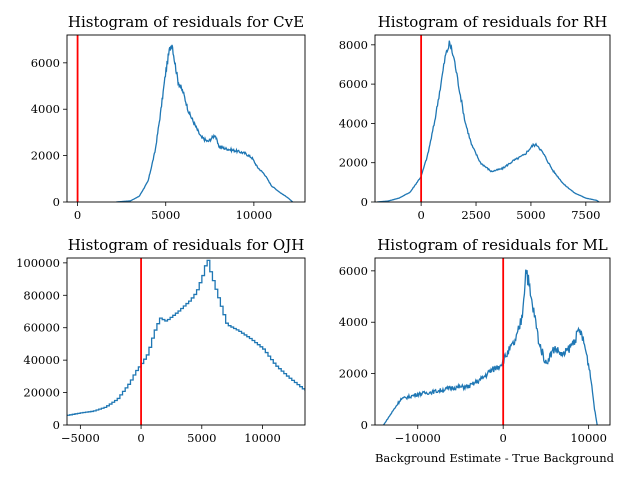  Describe the element at coordinates (492, 245) in the screenshot. I see `subplot-title: Histogram of residuals for ML` at that location.